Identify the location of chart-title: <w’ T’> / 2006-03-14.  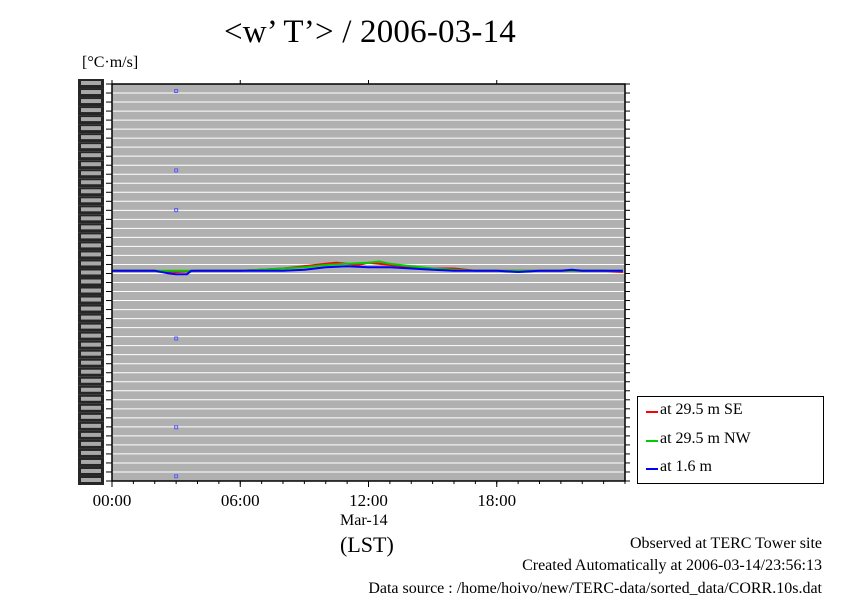
(370, 32).